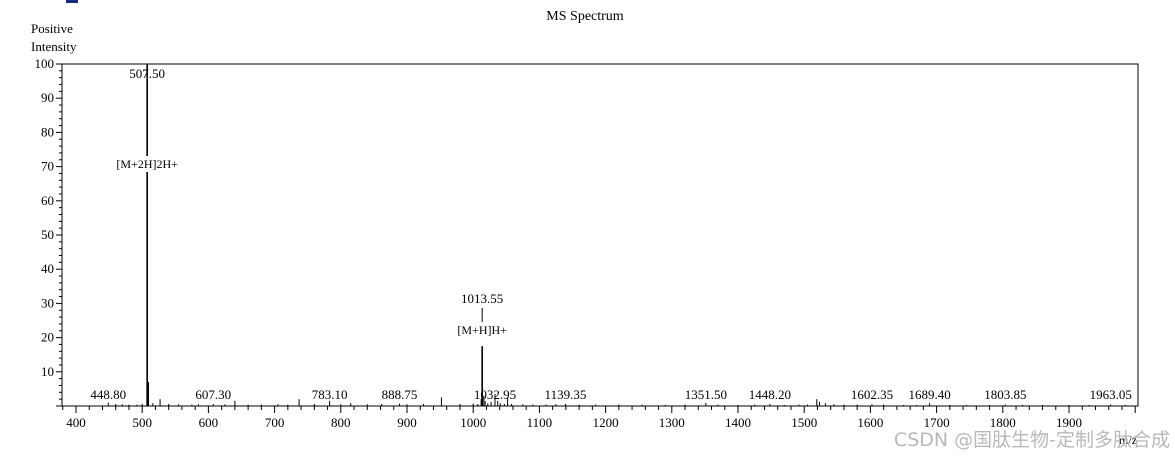 This screenshot has height=458, width=1175. What do you see at coordinates (706, 394) in the screenshot?
I see `peak-label: 1351.50` at bounding box center [706, 394].